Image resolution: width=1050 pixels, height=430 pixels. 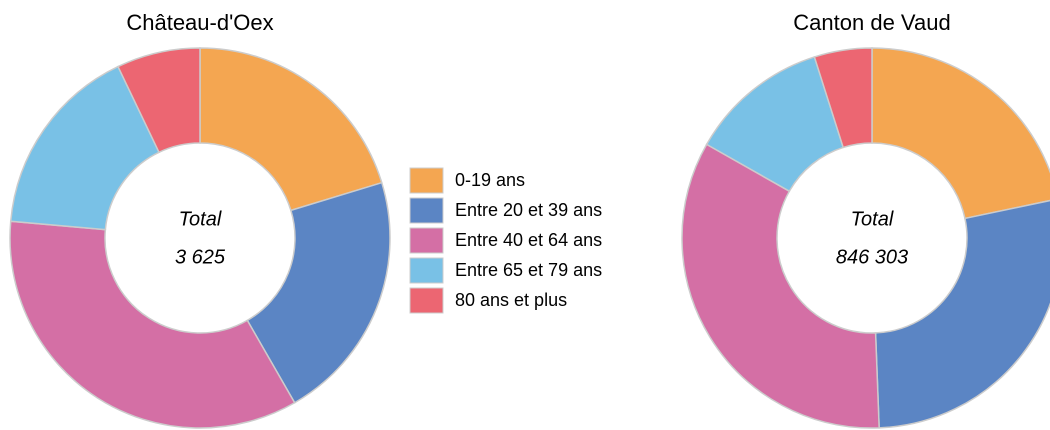 What do you see at coordinates (199, 22) in the screenshot?
I see `chart-title: Château-d'Oex` at bounding box center [199, 22].